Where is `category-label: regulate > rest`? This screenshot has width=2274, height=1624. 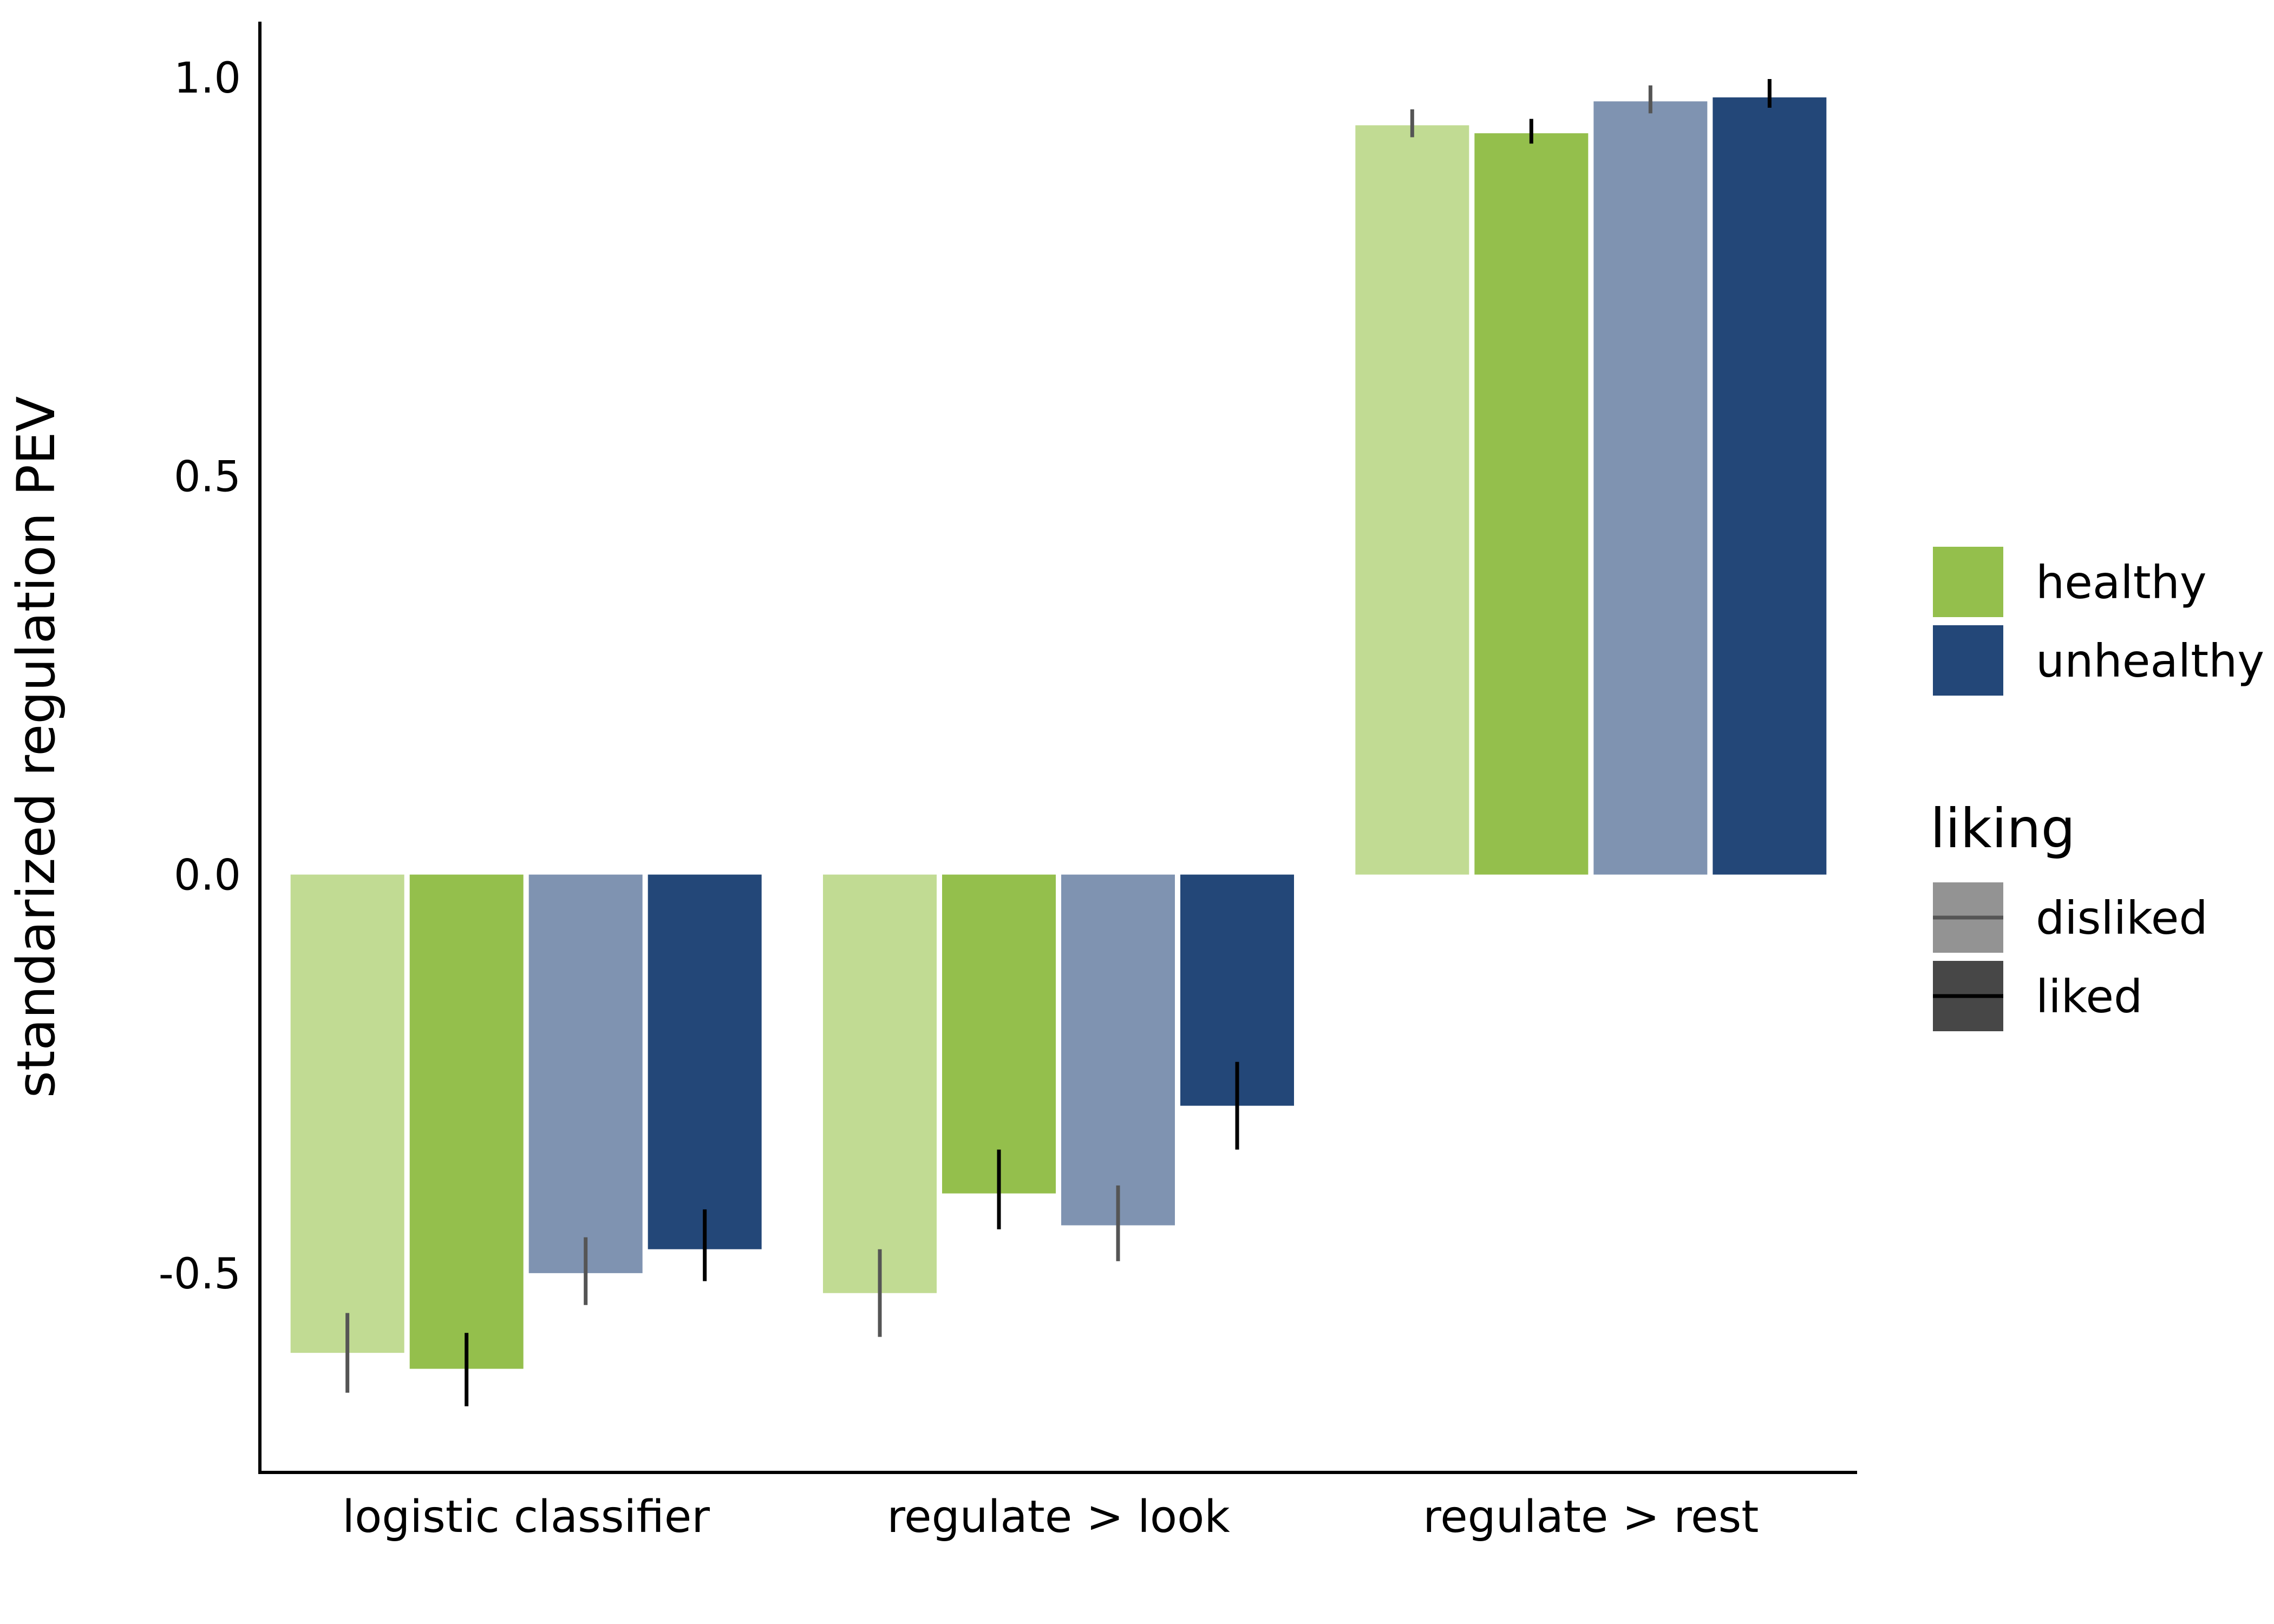
category-label: regulate > rest is located at coordinates (1591, 1517).